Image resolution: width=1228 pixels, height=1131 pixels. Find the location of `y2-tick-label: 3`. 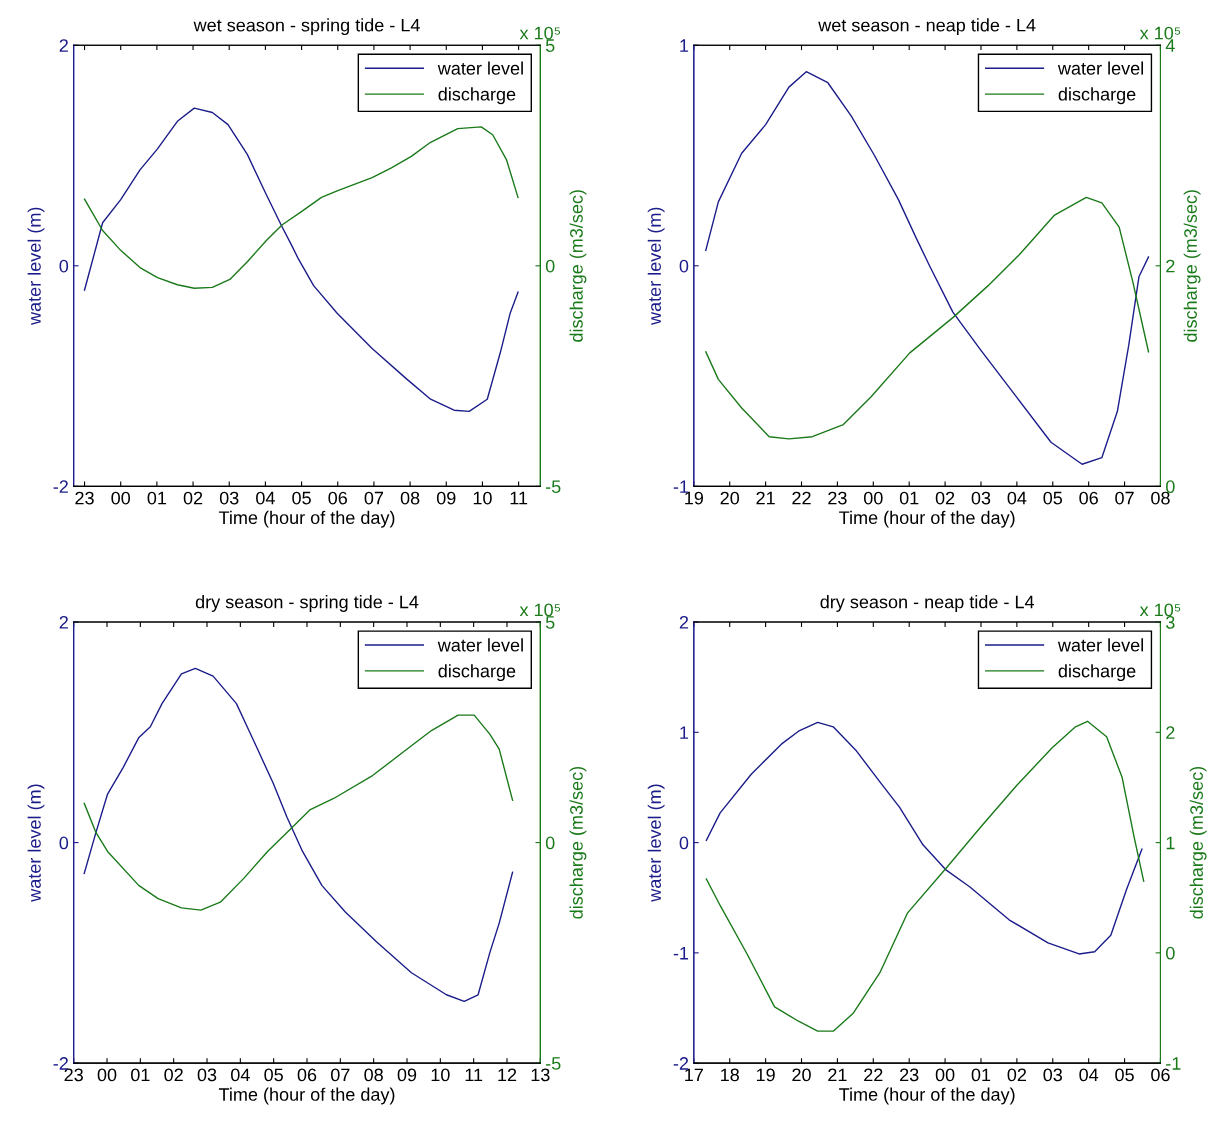

y2-tick-label: 3 is located at coordinates (1170, 622).